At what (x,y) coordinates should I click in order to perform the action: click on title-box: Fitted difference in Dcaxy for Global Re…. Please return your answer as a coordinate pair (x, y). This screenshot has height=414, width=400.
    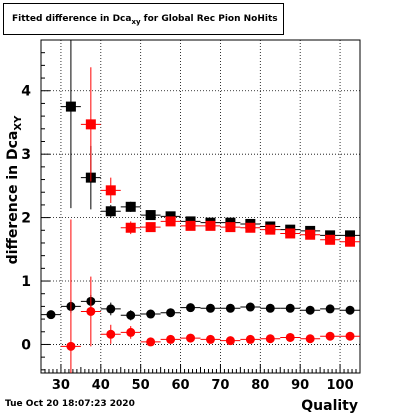
    Looking at the image, I should click on (143, 19).